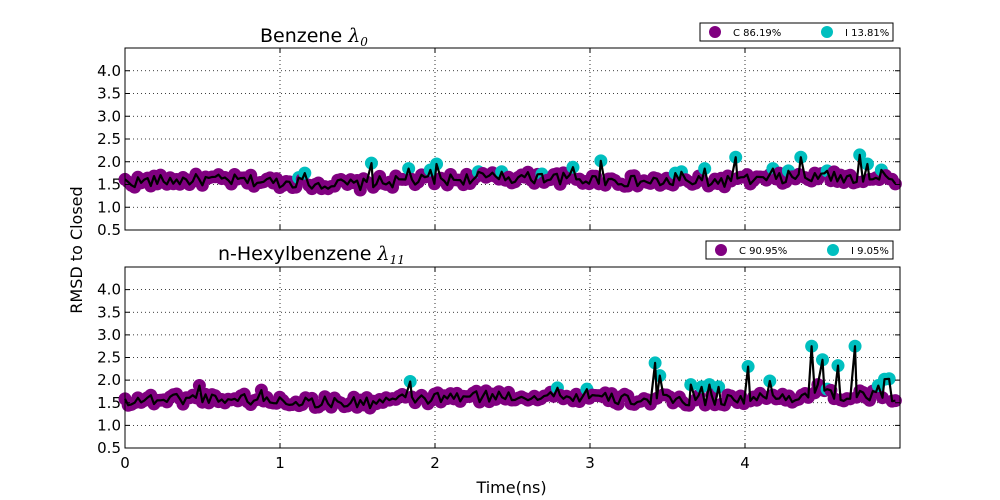  What do you see at coordinates (125, 463) in the screenshot?
I see `x-tick-label: 0` at bounding box center [125, 463].